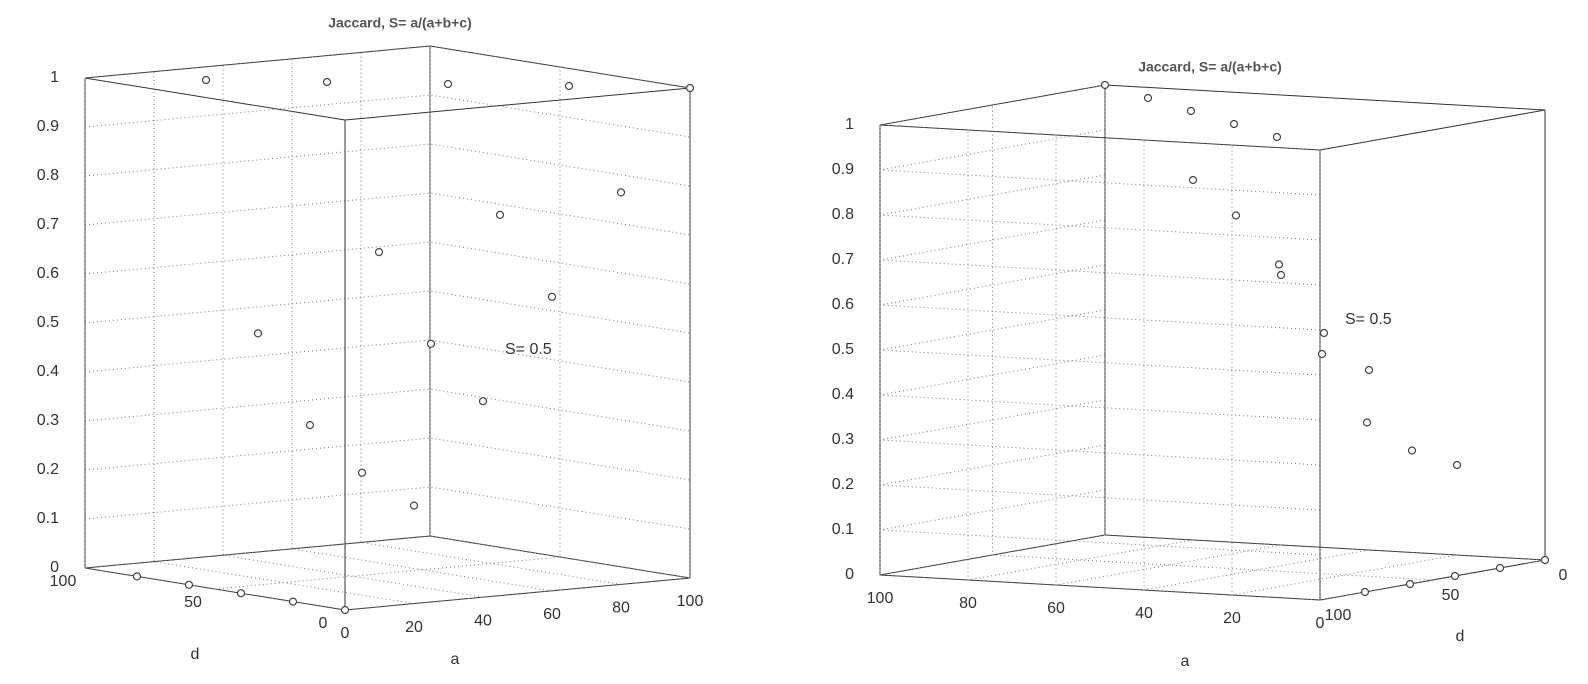 Image resolution: width=1588 pixels, height=684 pixels. I want to click on z-tick-label: 0, so click(54, 567).